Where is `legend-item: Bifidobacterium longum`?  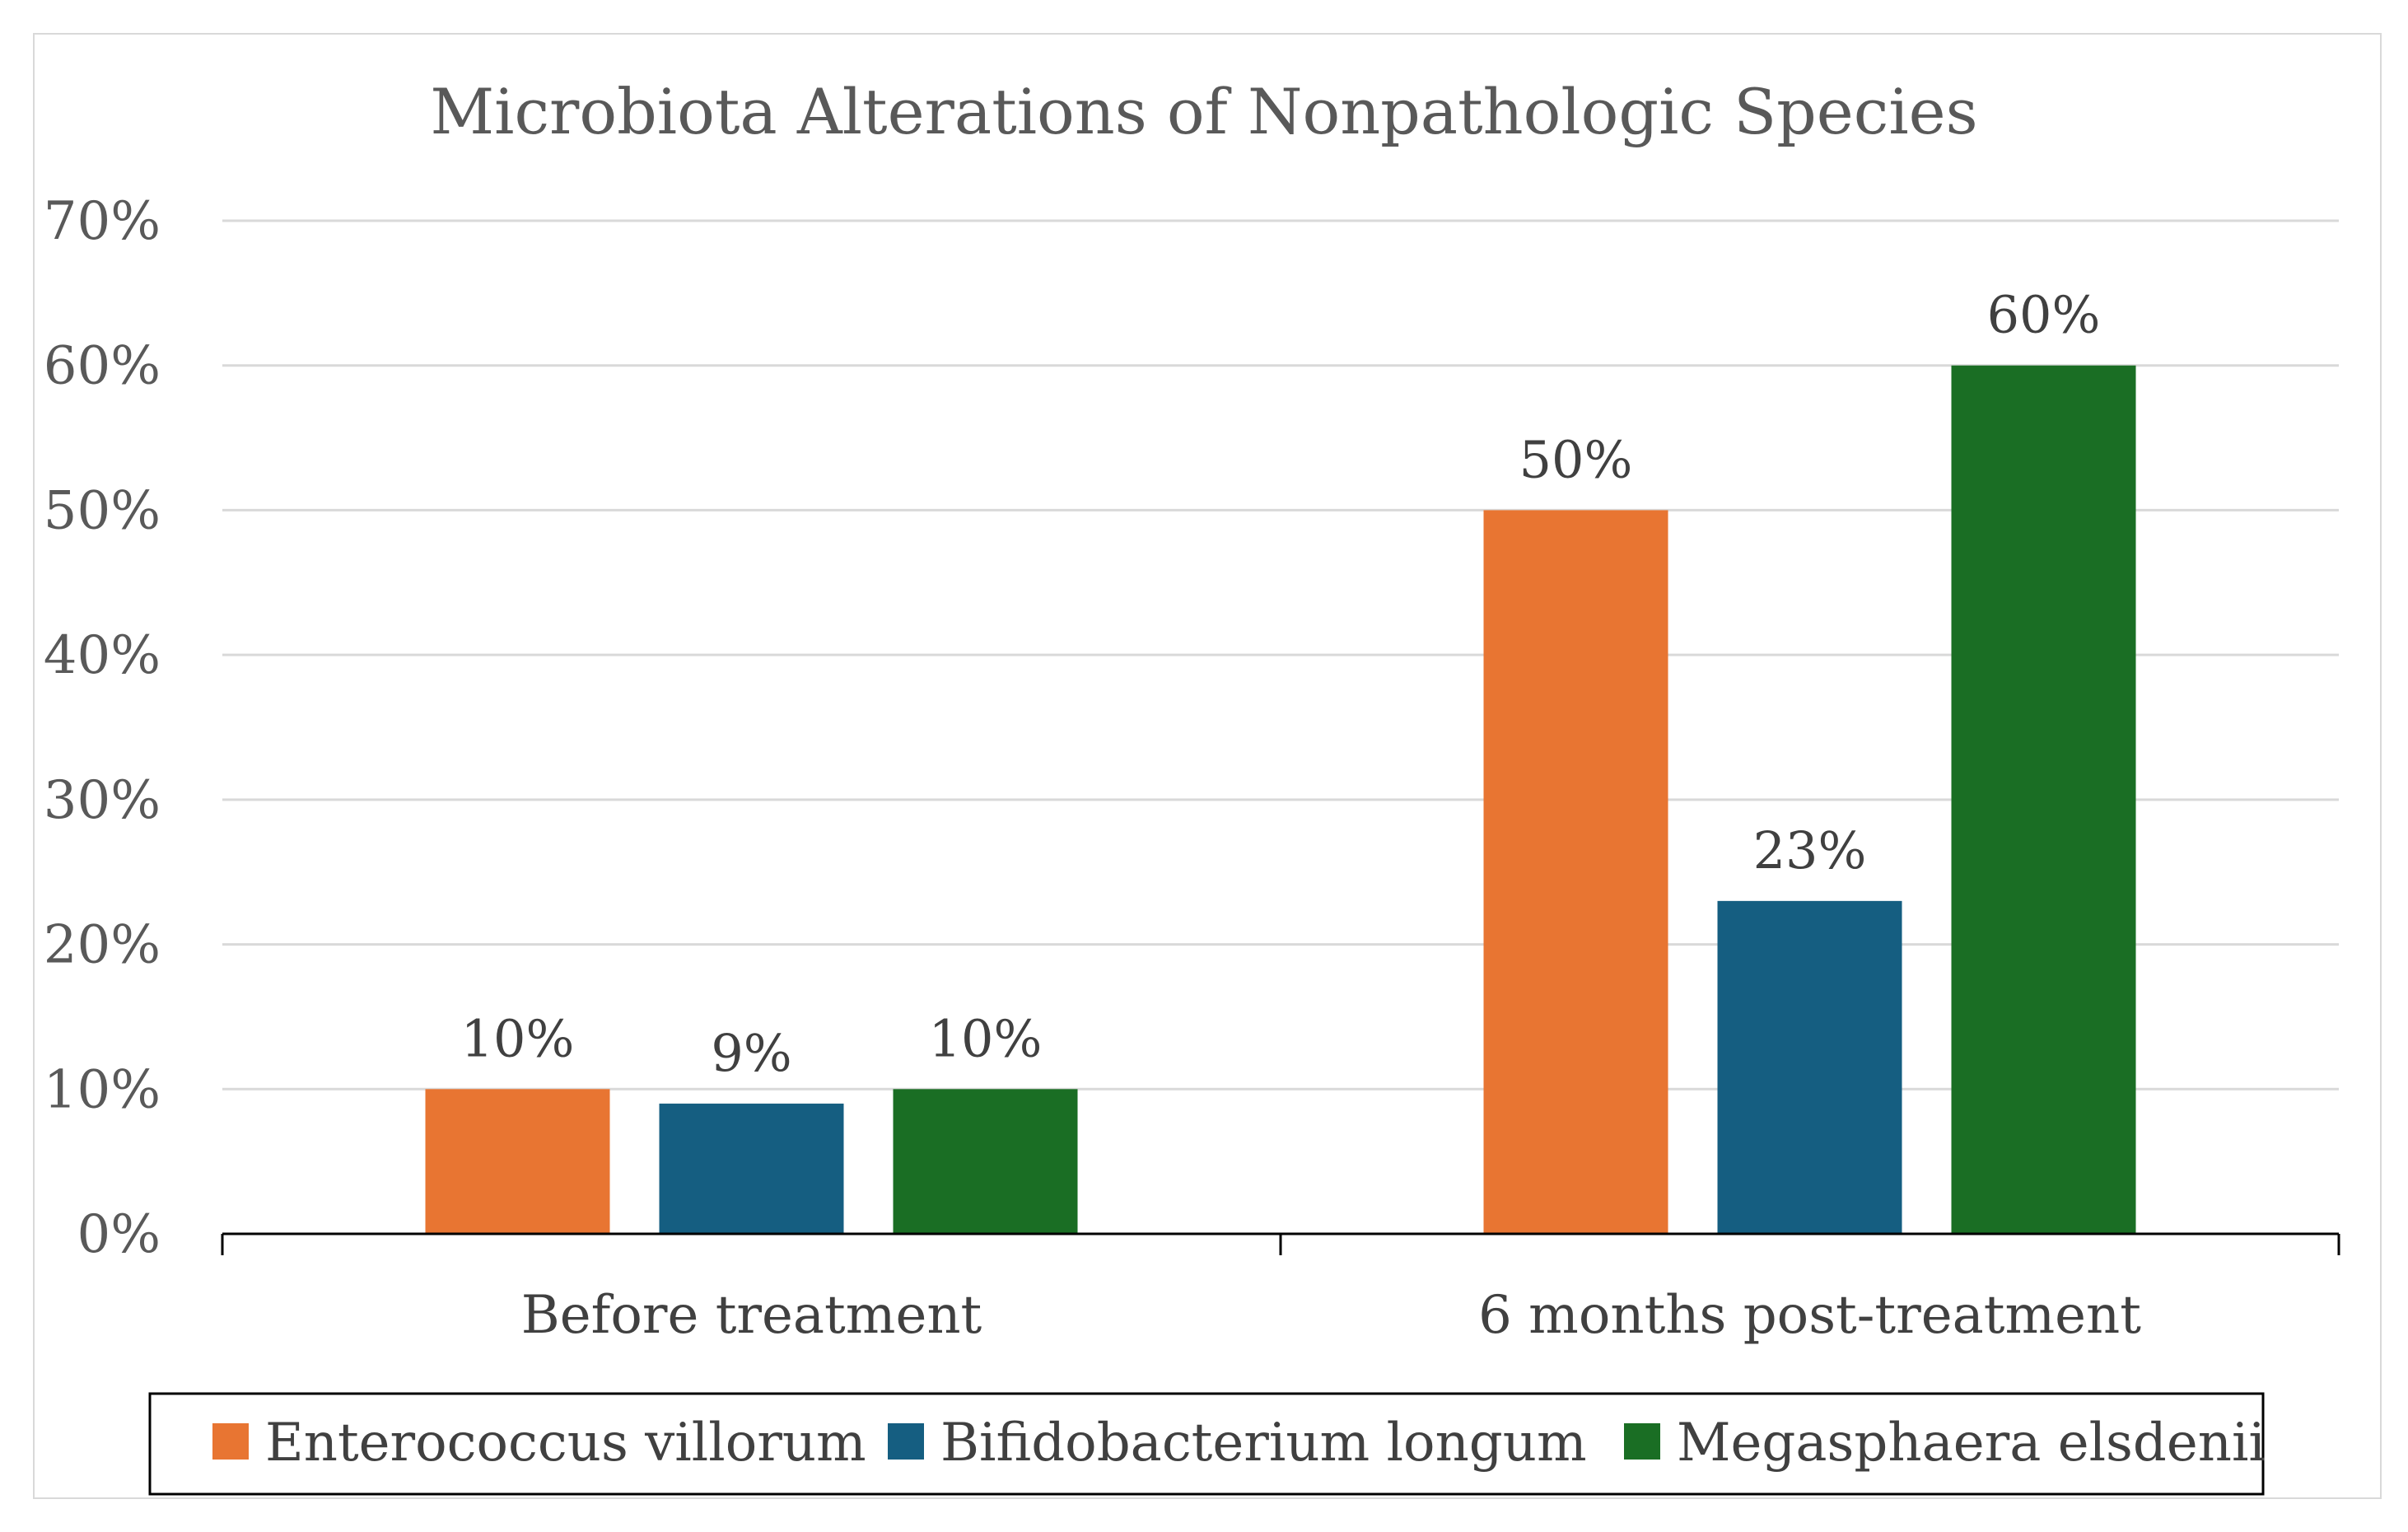 legend-item: Bifidobacterium longum is located at coordinates (1237, 1443).